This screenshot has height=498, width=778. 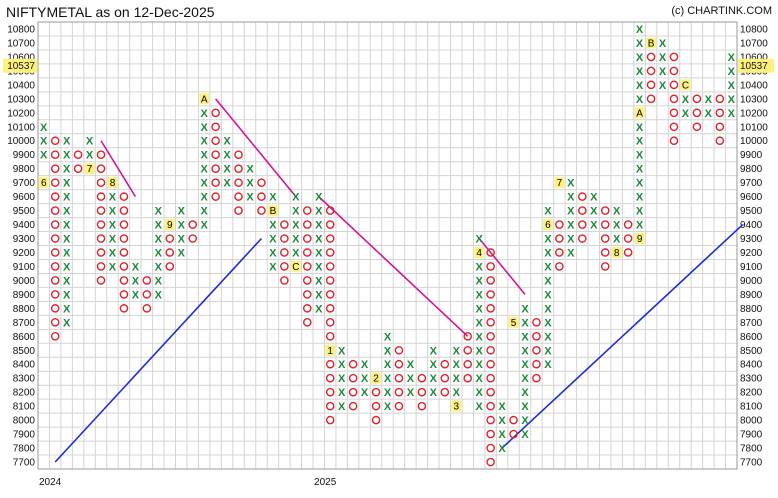 What do you see at coordinates (754, 57) in the screenshot?
I see `y-tick-right: 10600` at bounding box center [754, 57].